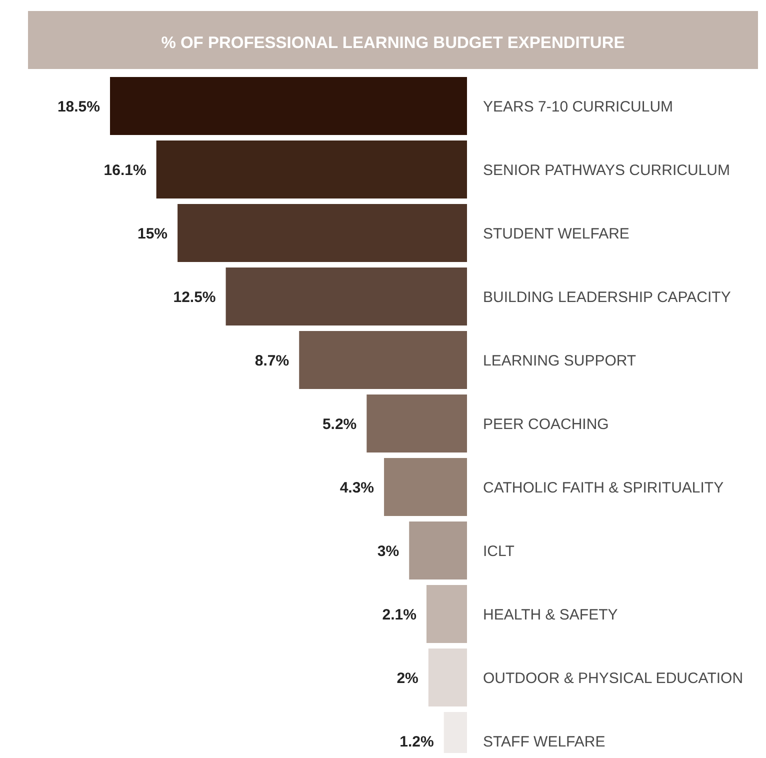 The height and width of the screenshot is (758, 766). Describe the element at coordinates (578, 107) in the screenshot. I see `y-tick-label: YEARS 7-10 CURRICULUM` at that location.